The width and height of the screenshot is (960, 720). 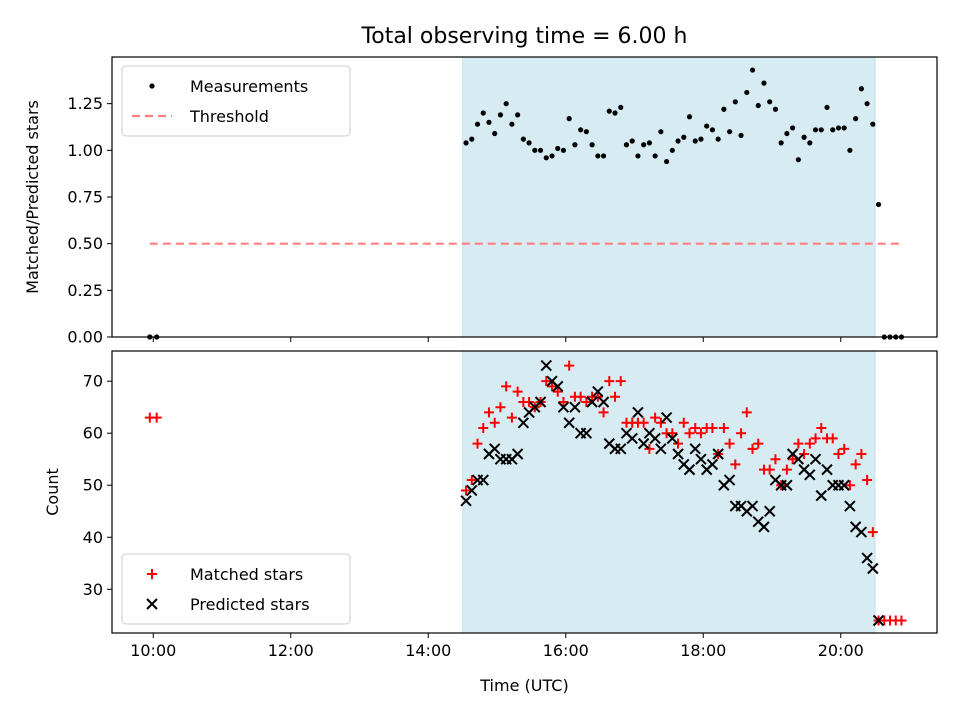 I want to click on top-legend: Measurements Threshold, so click(x=236, y=101).